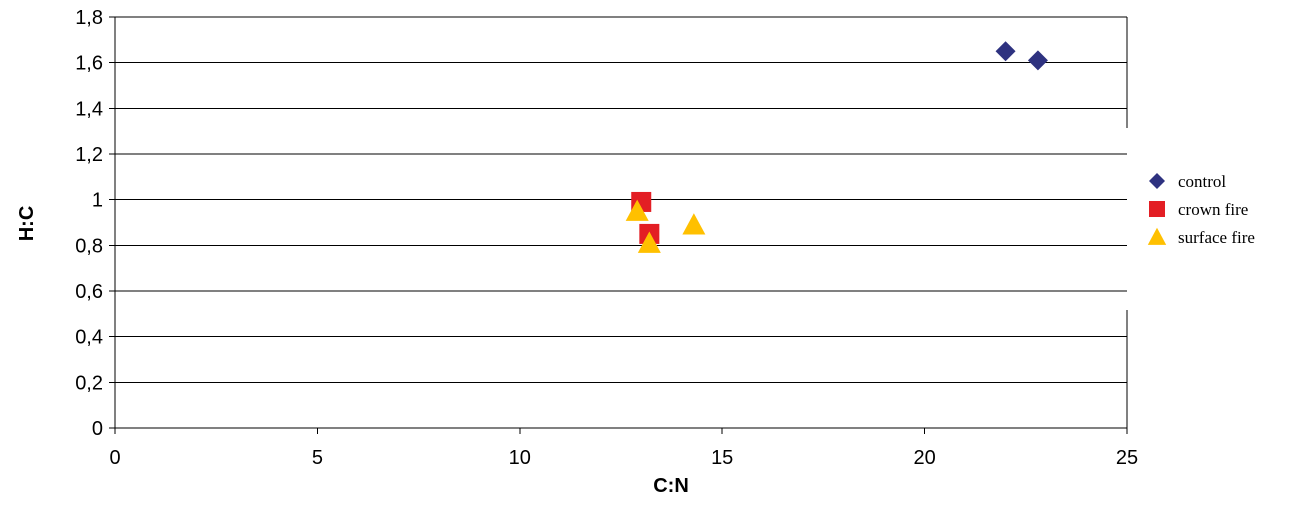 The height and width of the screenshot is (525, 1290). I want to click on y-tick-label: 1,8, so click(89, 18).